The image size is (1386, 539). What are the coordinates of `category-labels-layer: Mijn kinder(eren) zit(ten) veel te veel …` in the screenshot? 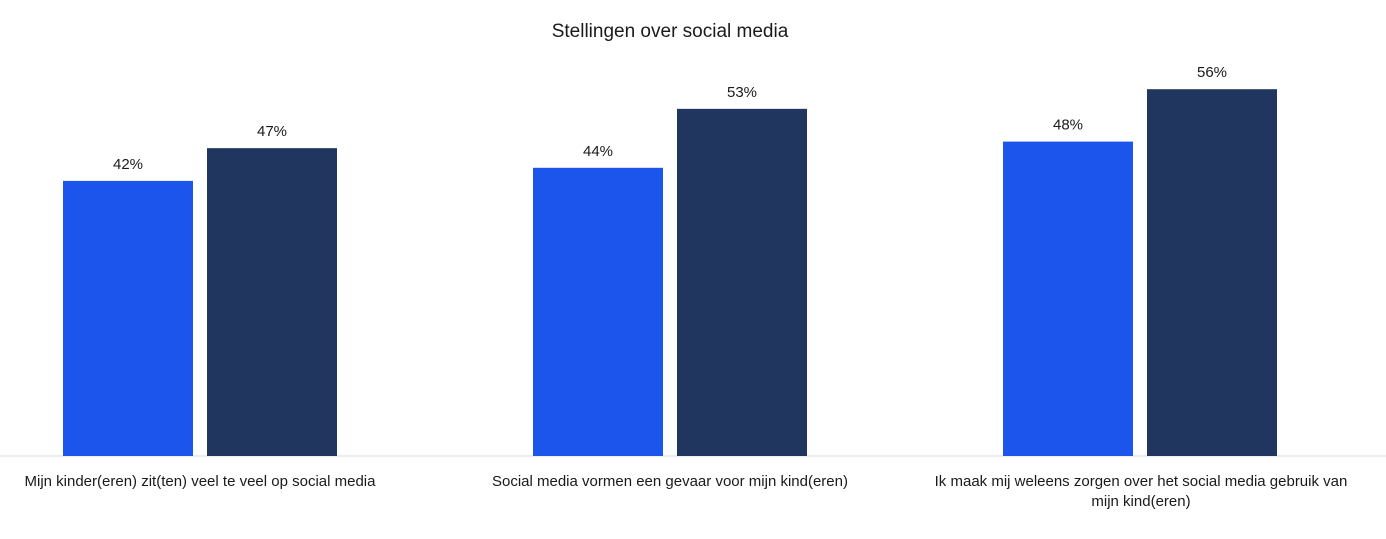 It's located at (686, 491).